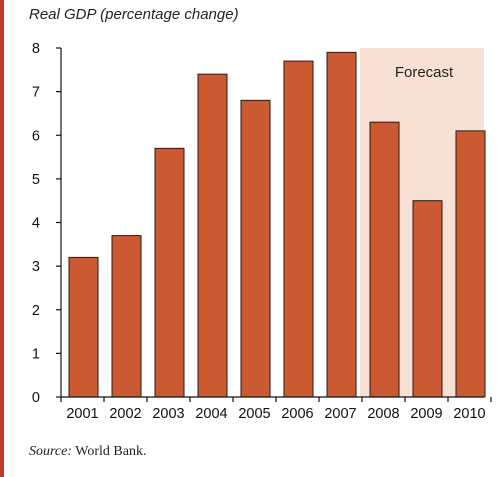 The image size is (503, 477). I want to click on x-tick-label-2002: 2002, so click(125, 414).